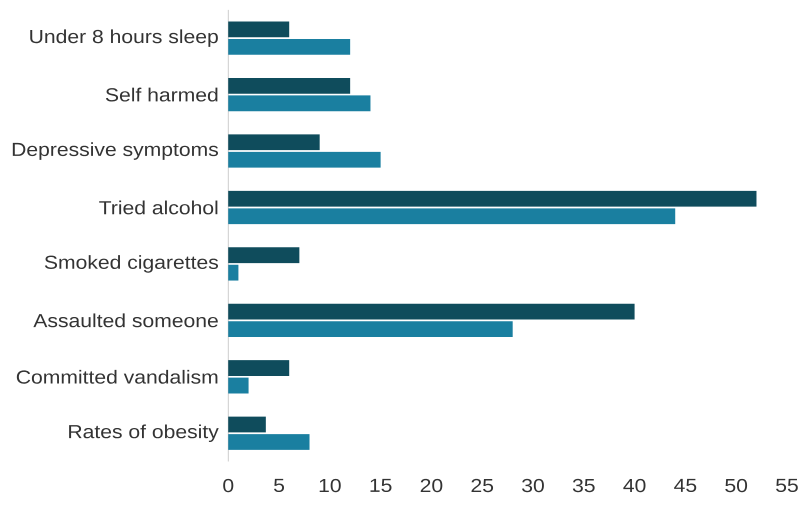 Image resolution: width=802 pixels, height=508 pixels. Describe the element at coordinates (131, 264) in the screenshot. I see `y-tick-label: Smoked cigarettes` at that location.